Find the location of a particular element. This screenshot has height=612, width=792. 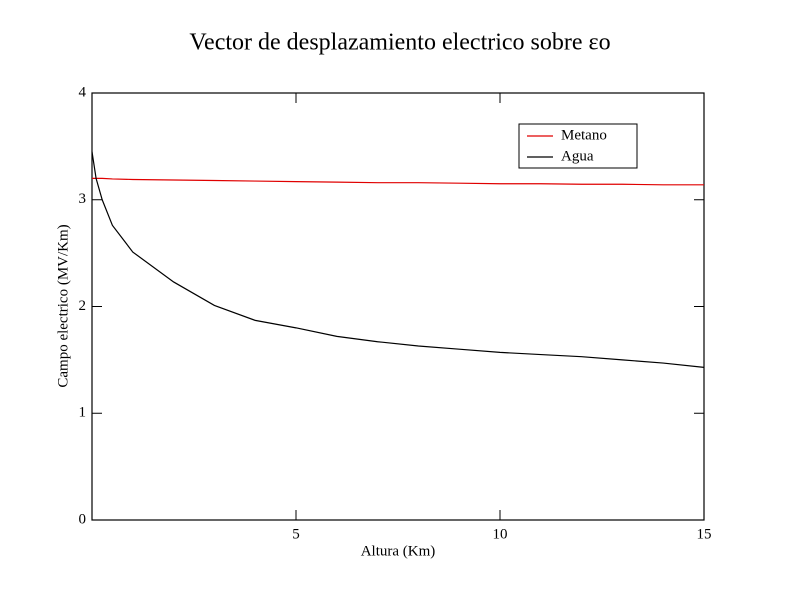

series-line is located at coordinates (398, 181).